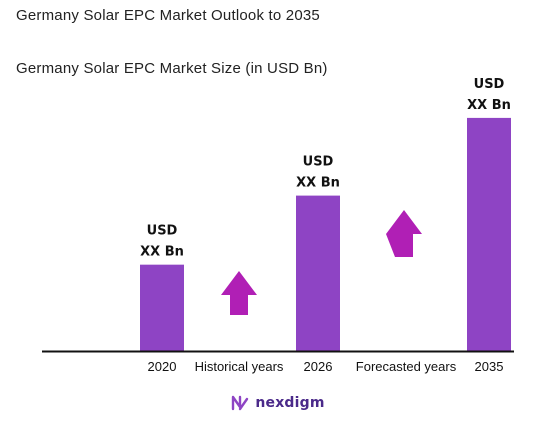 The image size is (556, 421). I want to click on period-arrow-forecast, so click(404, 233).